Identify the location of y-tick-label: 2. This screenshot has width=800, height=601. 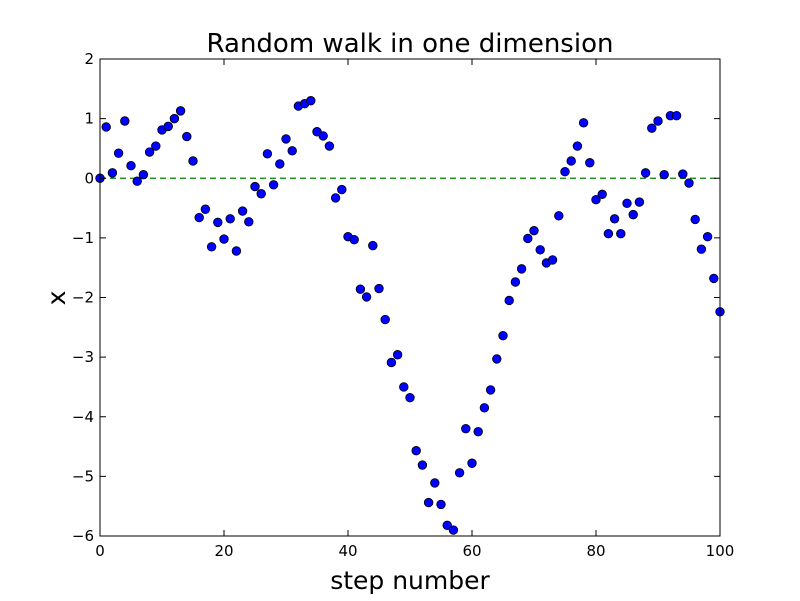
(89, 59).